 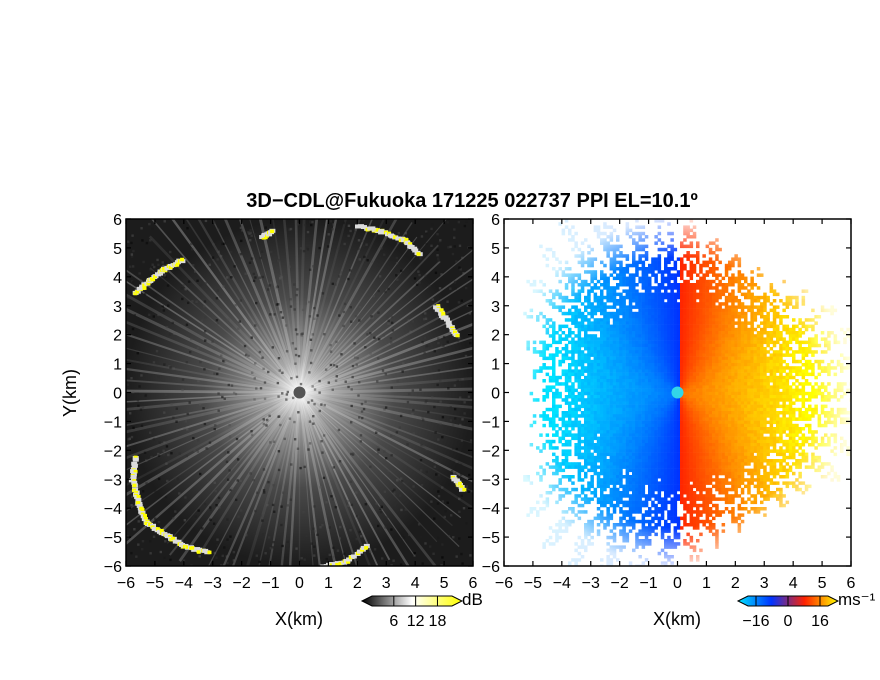 I want to click on x-tick-label: 2, so click(x=357, y=583).